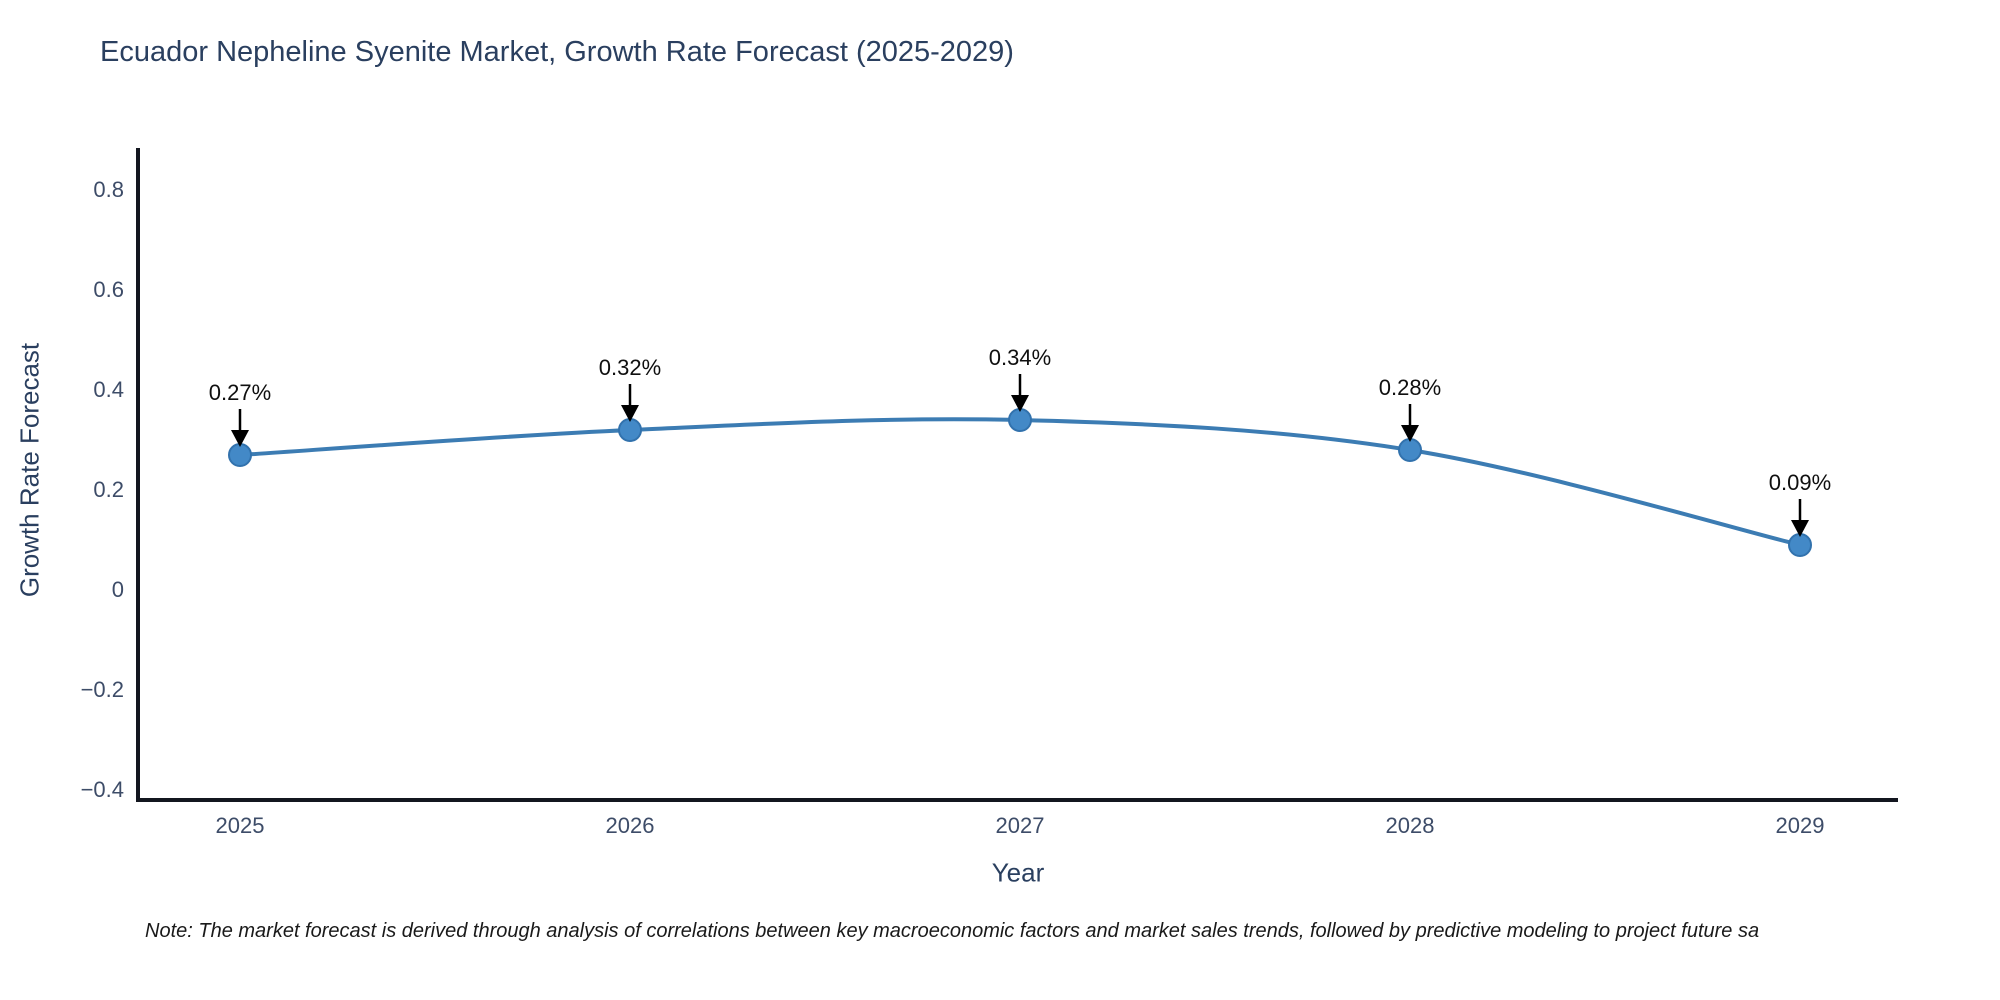 This screenshot has height=1000, width=2000. I want to click on data-point-label: 0.32%, so click(630, 367).